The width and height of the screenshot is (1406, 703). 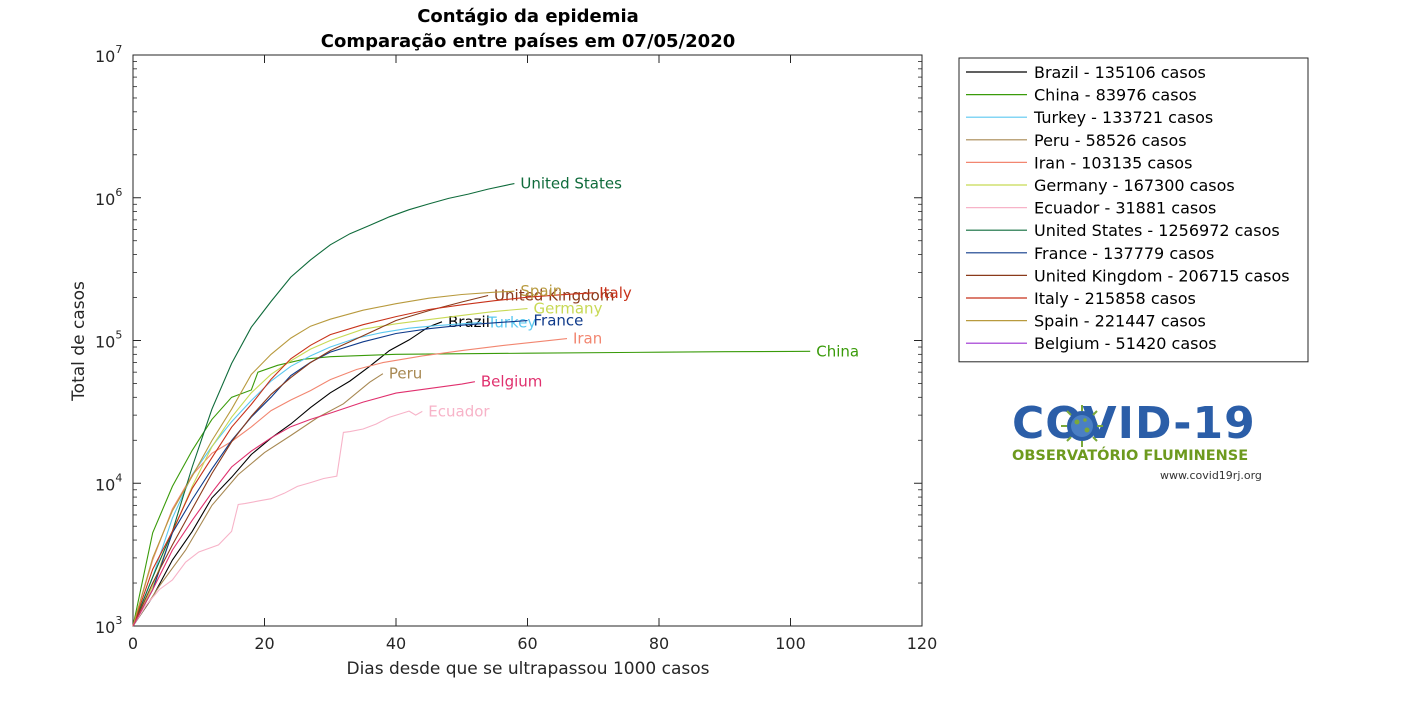 What do you see at coordinates (1123, 117) in the screenshot?
I see `legend-entry: Turkey - 133721 casos` at bounding box center [1123, 117].